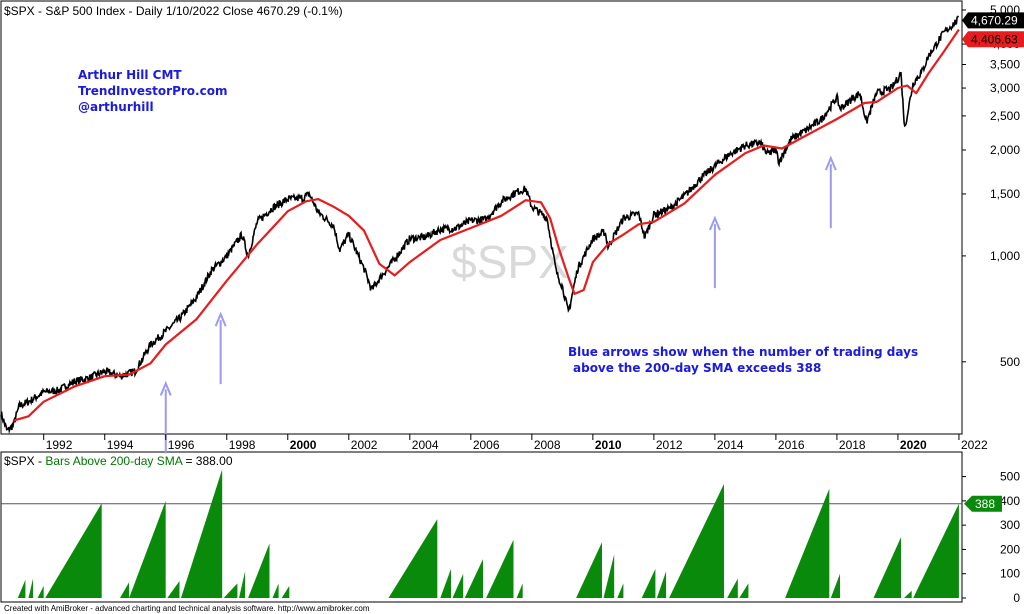  Describe the element at coordinates (130, 75) in the screenshot. I see `author-name: Arthur Hill CMT` at that location.